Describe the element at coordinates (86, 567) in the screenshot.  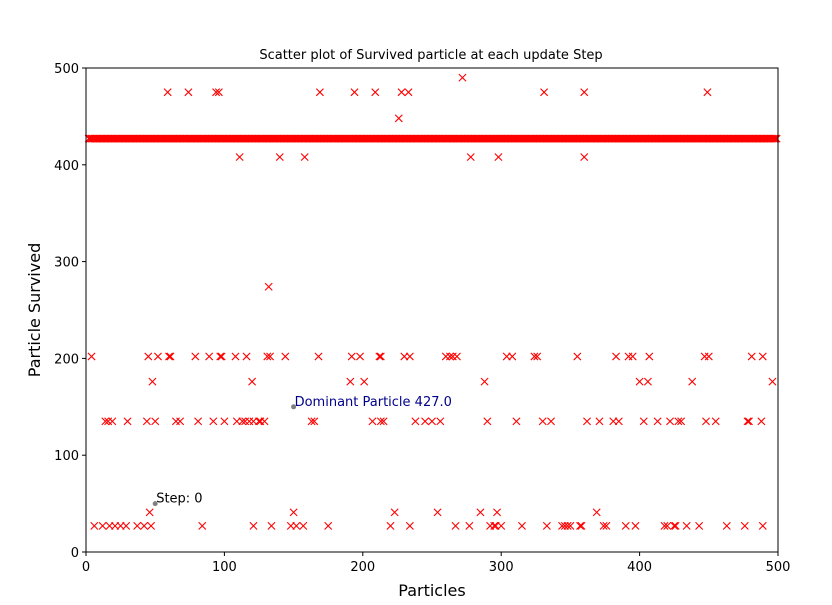
I see `x-tick-label: 0` at that location.